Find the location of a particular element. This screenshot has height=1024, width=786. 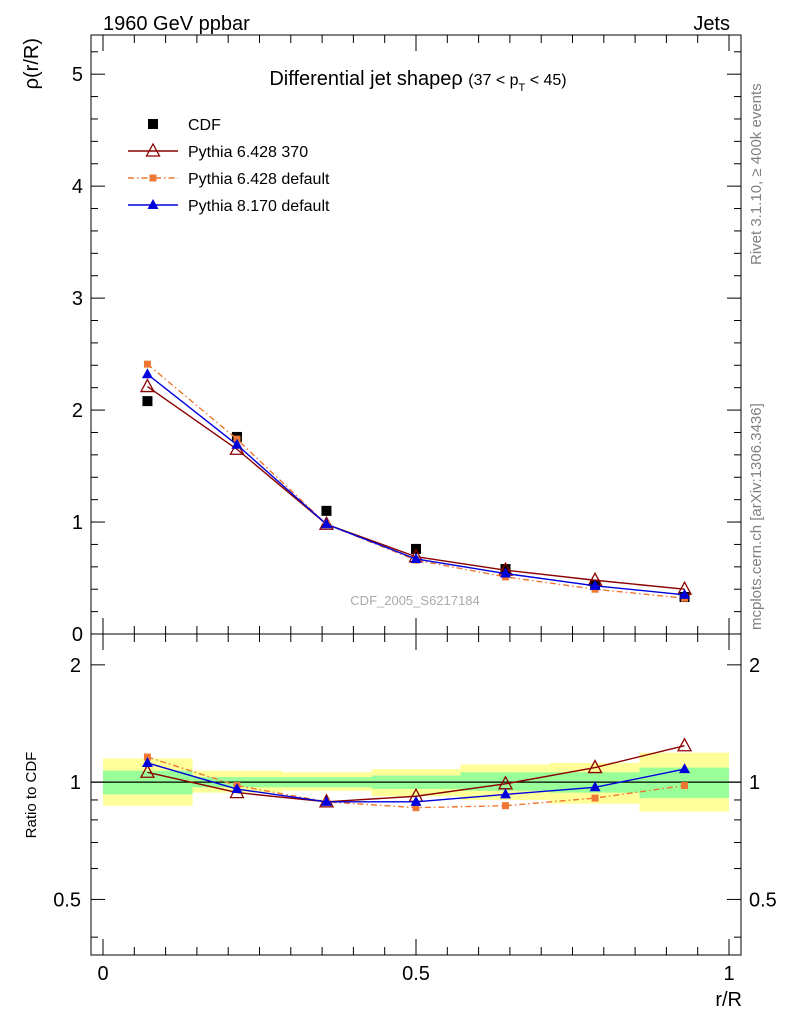

legend-entry-2: Pythia 6.428 default is located at coordinates (229, 179).